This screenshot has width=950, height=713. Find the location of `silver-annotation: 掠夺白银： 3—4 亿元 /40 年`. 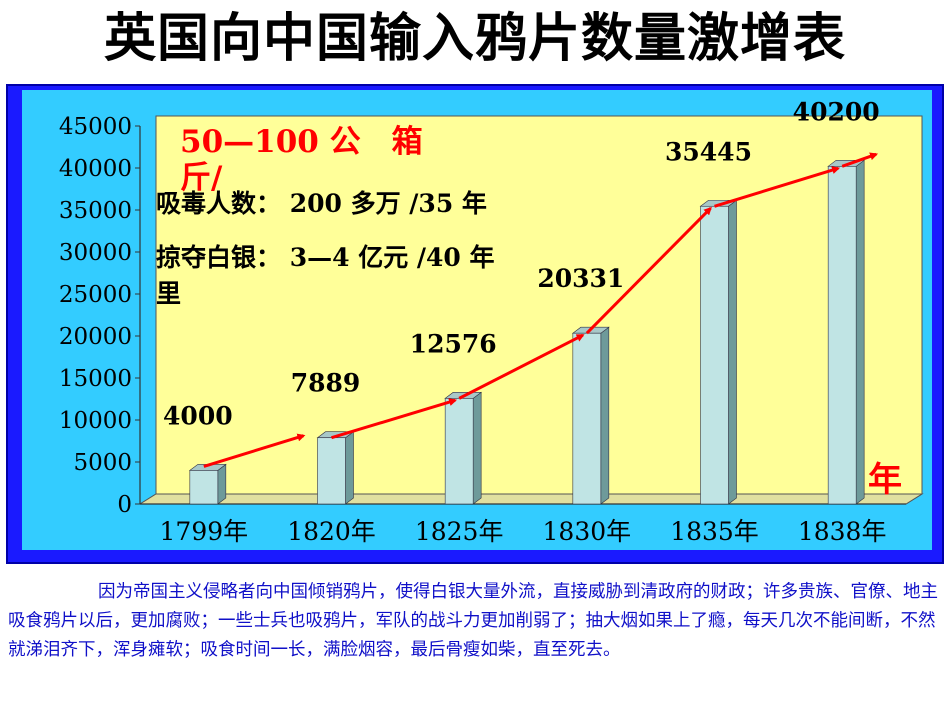

silver-annotation: 掠夺白银： 3—4 亿元 /40 年 is located at coordinates (325, 257).